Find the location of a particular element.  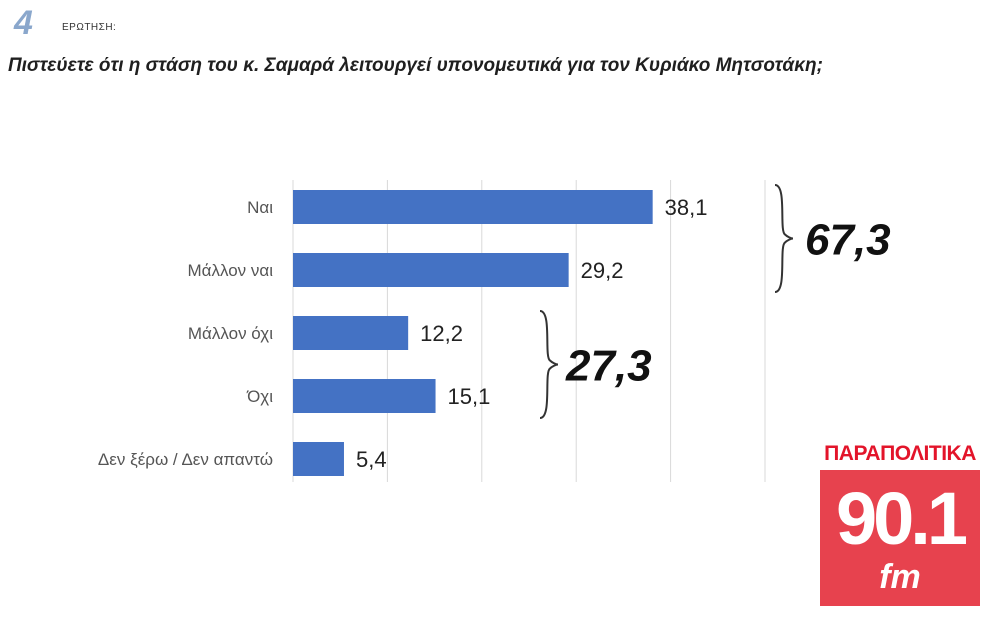

station-logo: ΠΑΡΑΠΟΛΙΤΙΚΑ 90.1 fm is located at coordinates (900, 524).